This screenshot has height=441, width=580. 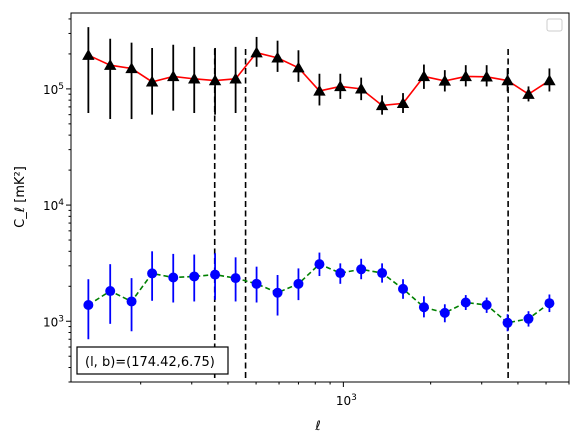 I want to click on annotation-box: (l, b)=(174.42,6.75), so click(x=152, y=360).